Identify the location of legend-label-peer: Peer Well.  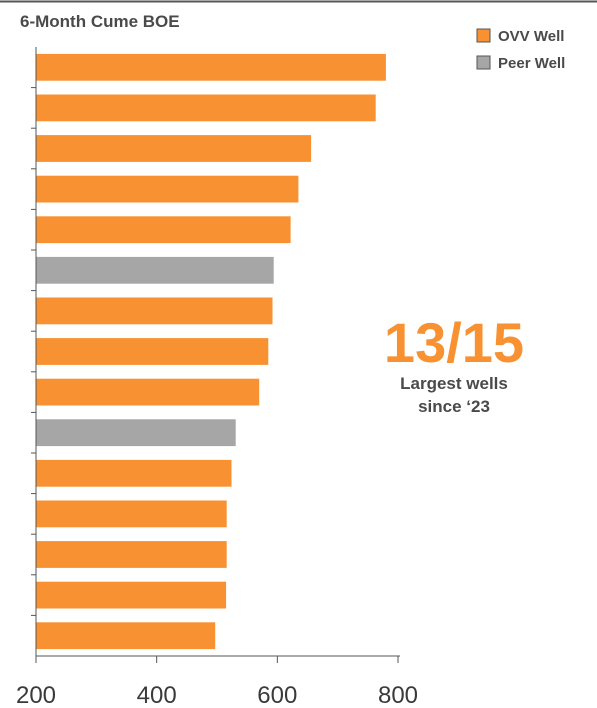
(531, 63).